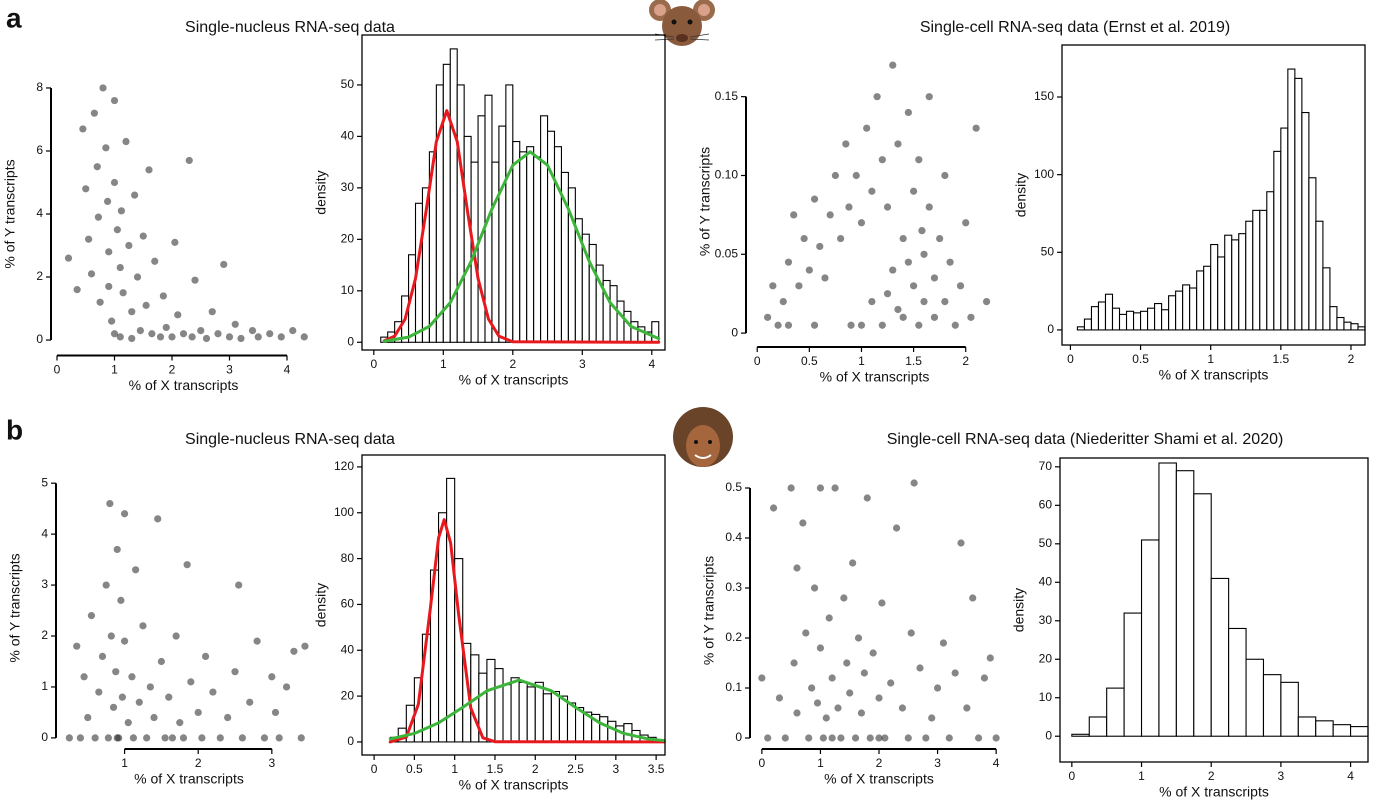 This screenshot has width=1375, height=800. I want to click on x-tick-label: 4, so click(1350, 776).